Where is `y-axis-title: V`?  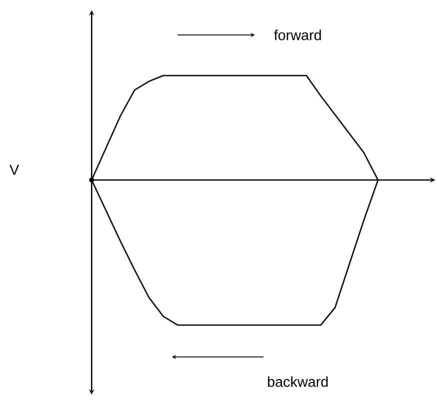
y-axis-title: V is located at coordinates (15, 169).